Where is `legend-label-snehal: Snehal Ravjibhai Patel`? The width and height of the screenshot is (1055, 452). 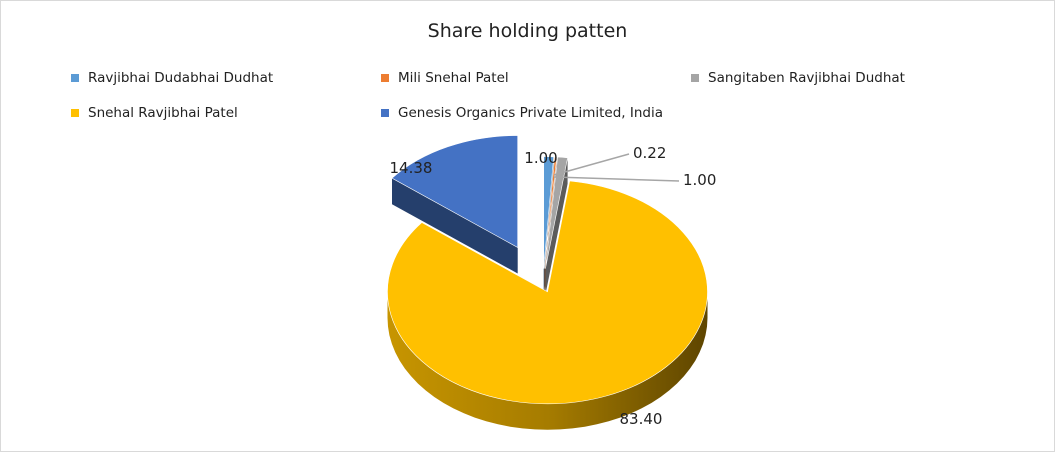
legend-label-snehal: Snehal Ravjibhai Patel is located at coordinates (163, 113).